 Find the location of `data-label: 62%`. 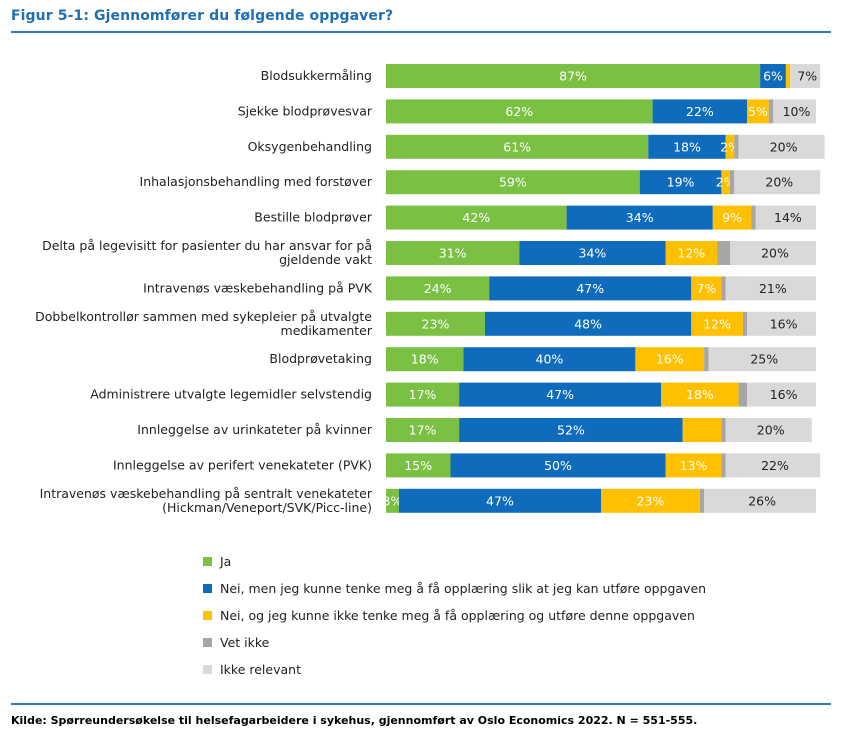

data-label: 62% is located at coordinates (519, 111).